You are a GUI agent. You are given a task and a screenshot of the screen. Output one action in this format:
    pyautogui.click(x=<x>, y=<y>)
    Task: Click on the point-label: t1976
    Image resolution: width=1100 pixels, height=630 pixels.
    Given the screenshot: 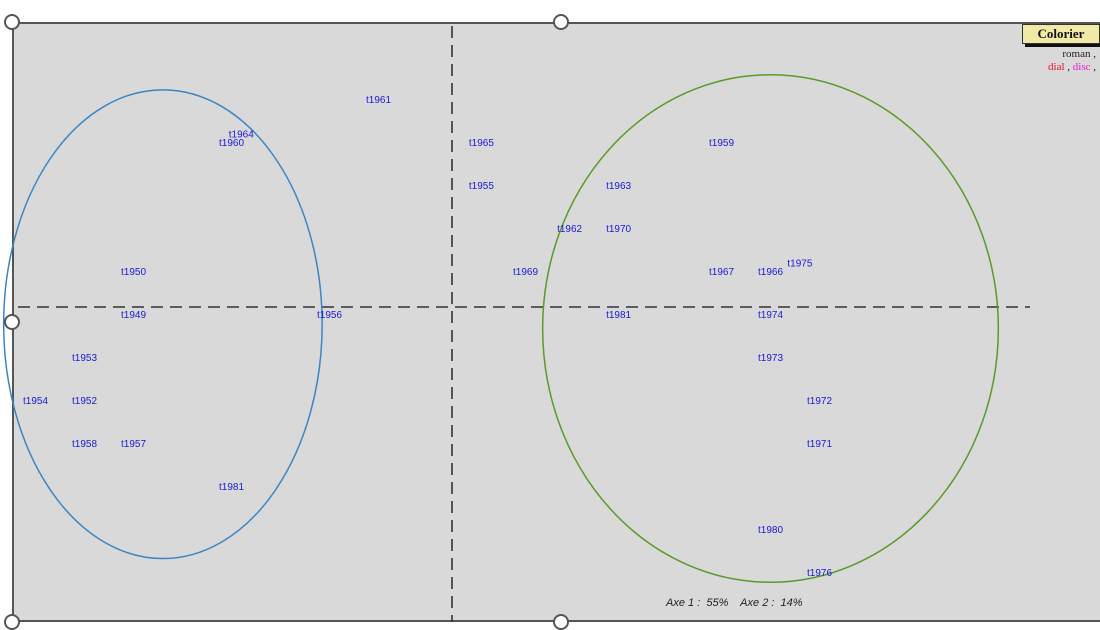 What is the action you would take?
    pyautogui.click(x=819, y=573)
    